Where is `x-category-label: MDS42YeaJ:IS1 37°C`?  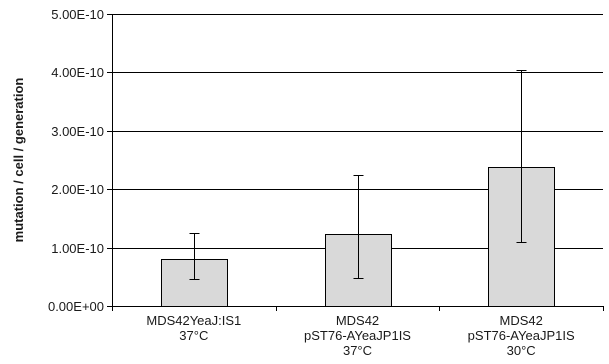 x-category-label: MDS42YeaJ:IS1 37°C is located at coordinates (193, 328).